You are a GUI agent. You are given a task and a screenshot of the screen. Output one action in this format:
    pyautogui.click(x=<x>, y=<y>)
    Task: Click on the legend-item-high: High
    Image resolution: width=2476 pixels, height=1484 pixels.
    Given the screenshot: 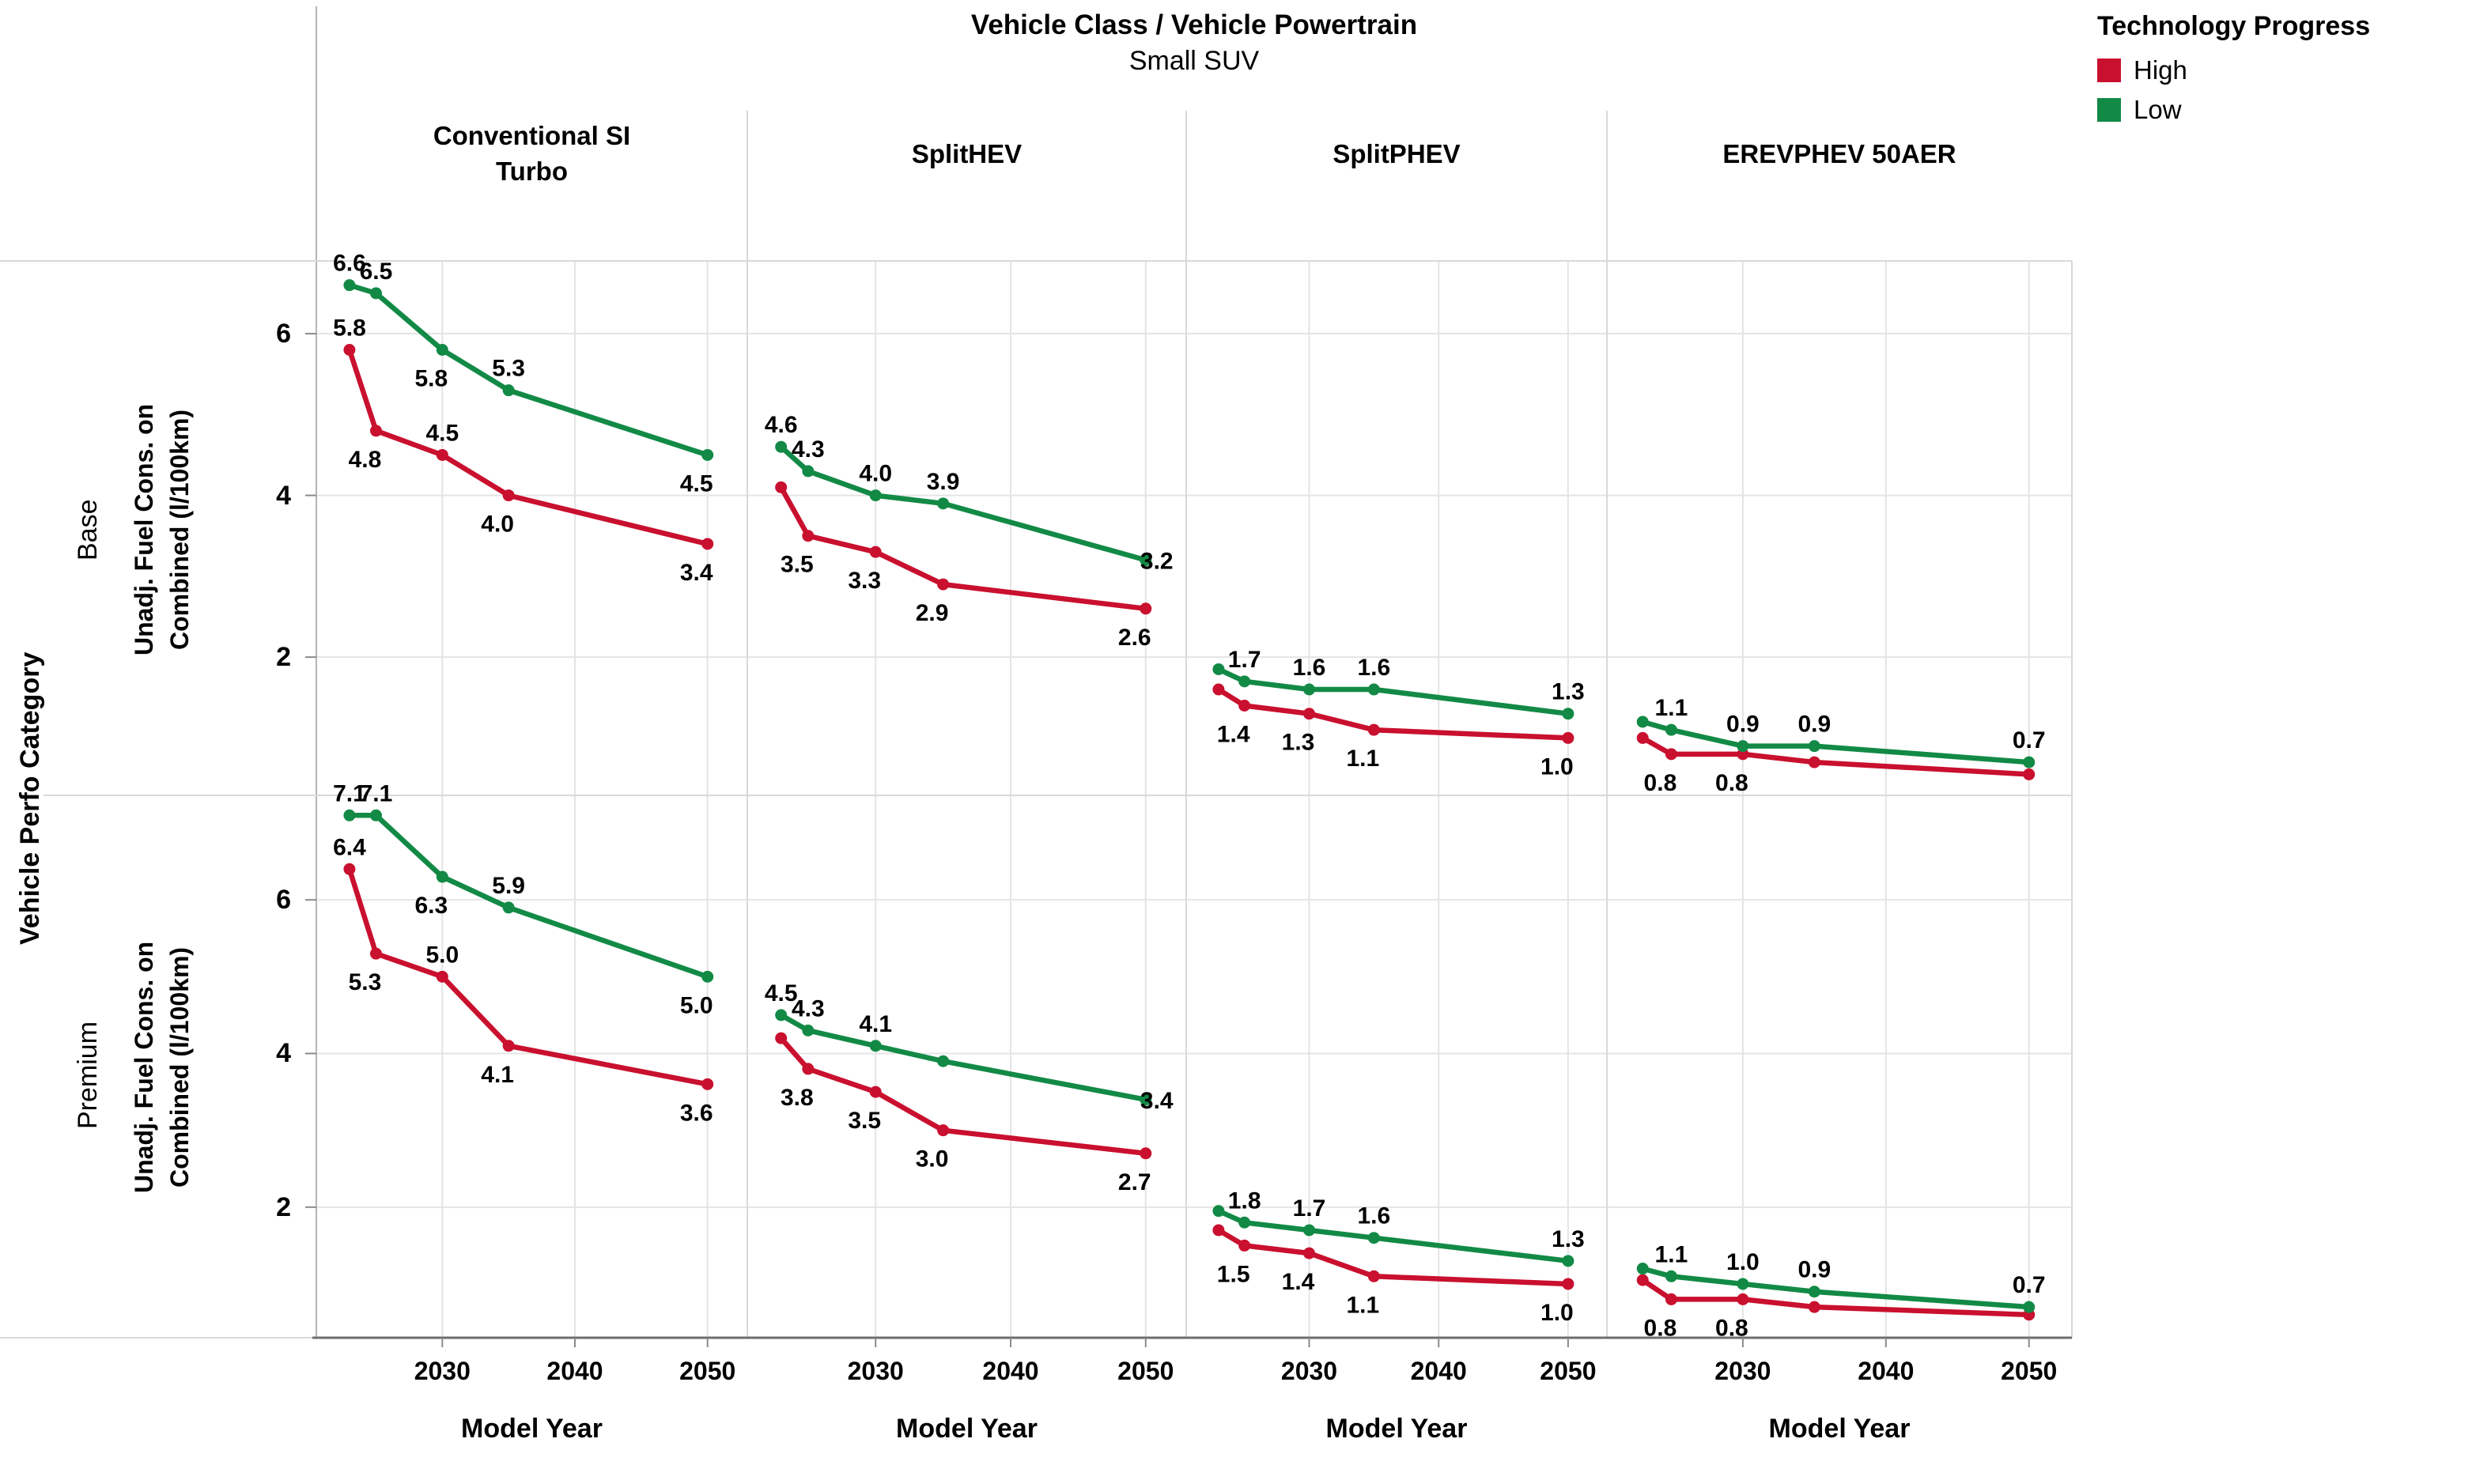 What is the action you would take?
    pyautogui.click(x=2283, y=70)
    